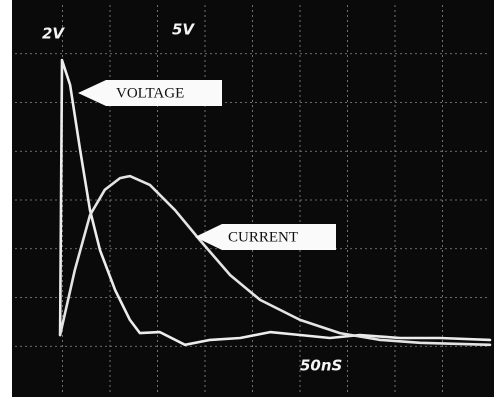  Describe the element at coordinates (263, 237) in the screenshot. I see `current-label: CURRENT` at that location.